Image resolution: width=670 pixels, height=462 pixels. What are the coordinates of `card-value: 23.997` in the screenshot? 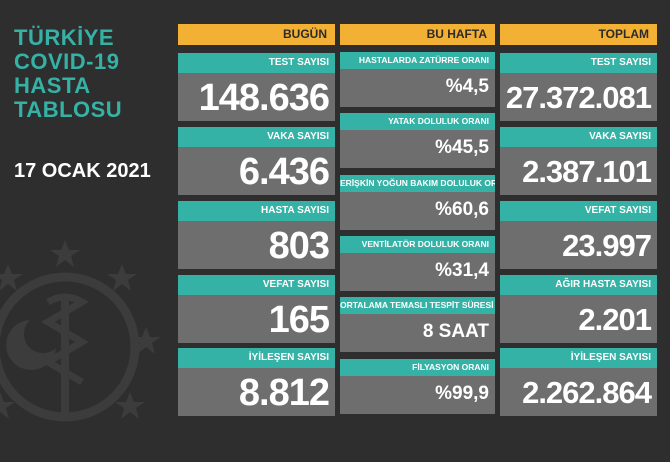 It's located at (607, 245).